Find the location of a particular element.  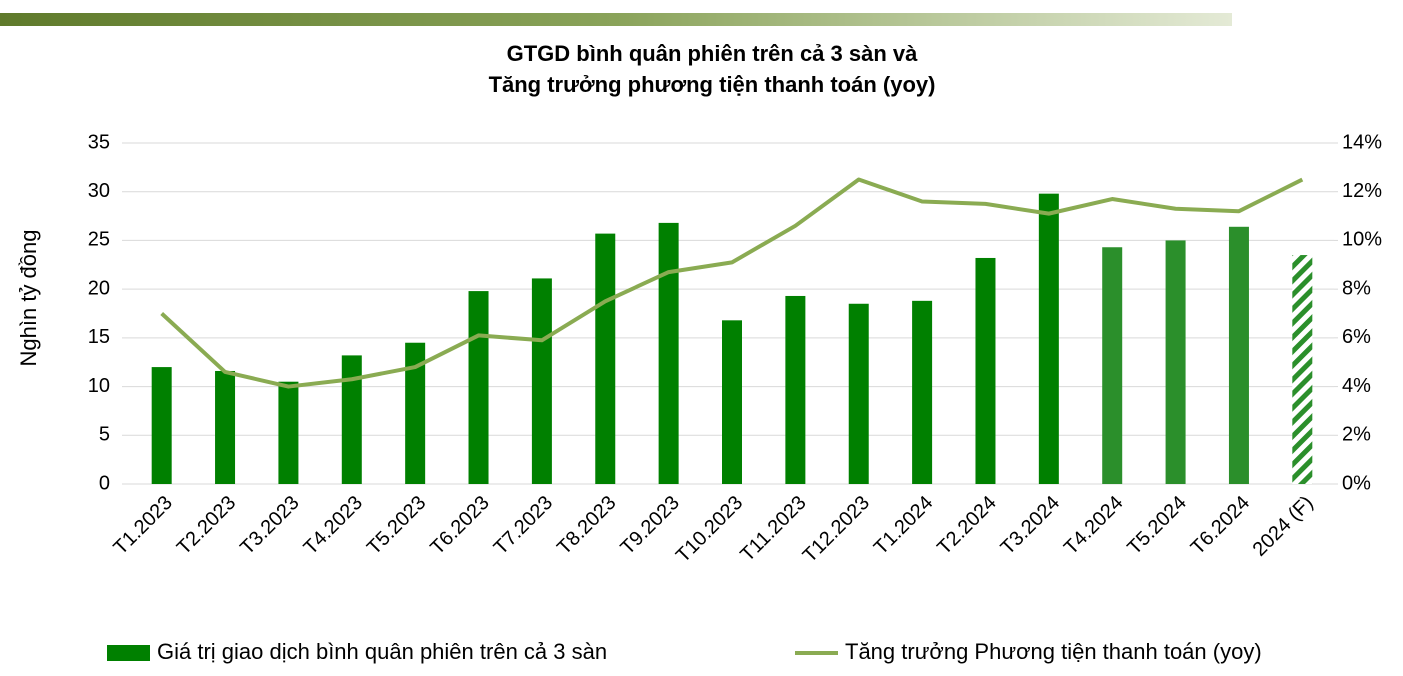

x-tick-label: T11.2023 is located at coordinates (773, 529).